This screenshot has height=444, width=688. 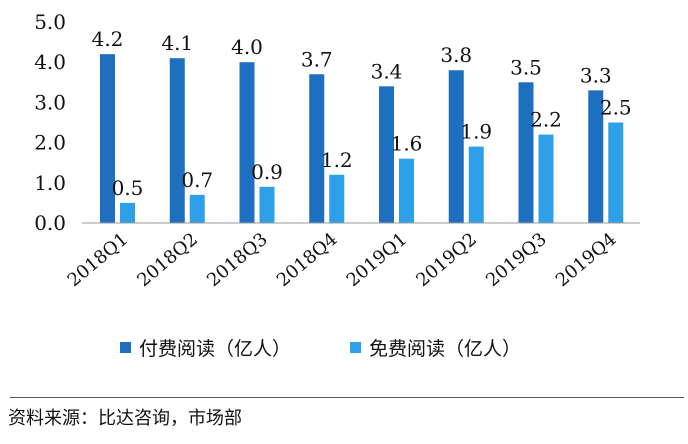 I want to click on legend-item-paid: 付费阅读（亿人）, so click(x=205, y=347).